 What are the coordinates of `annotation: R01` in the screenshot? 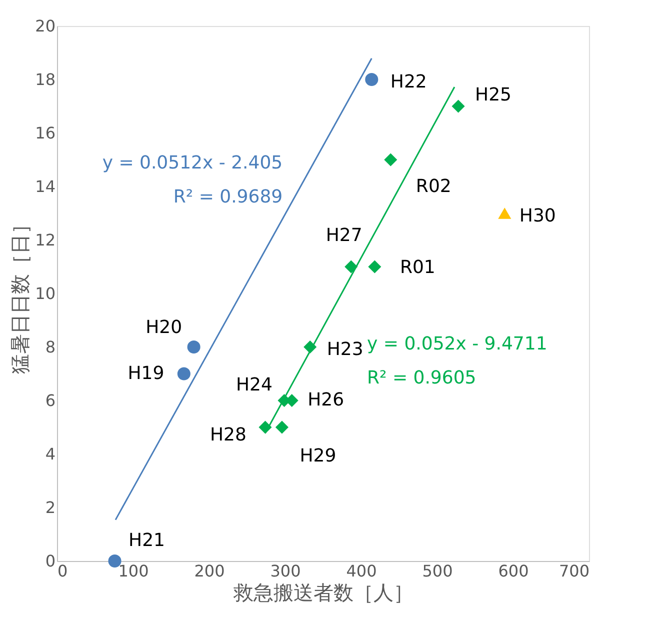 It's located at (418, 267).